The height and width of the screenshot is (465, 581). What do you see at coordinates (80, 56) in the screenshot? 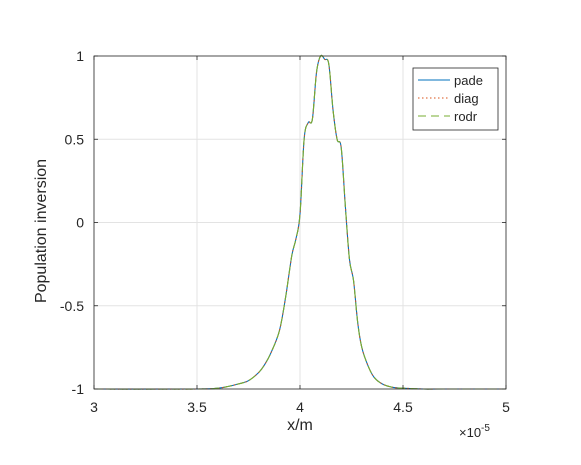
I see `y-tick-label: 1` at bounding box center [80, 56].